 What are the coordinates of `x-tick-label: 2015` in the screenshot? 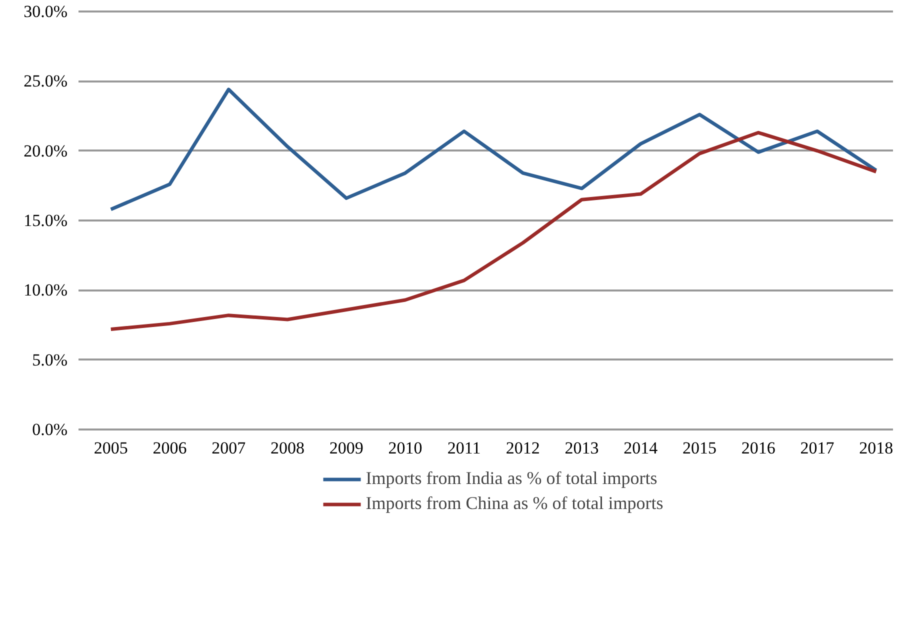 It's located at (699, 448).